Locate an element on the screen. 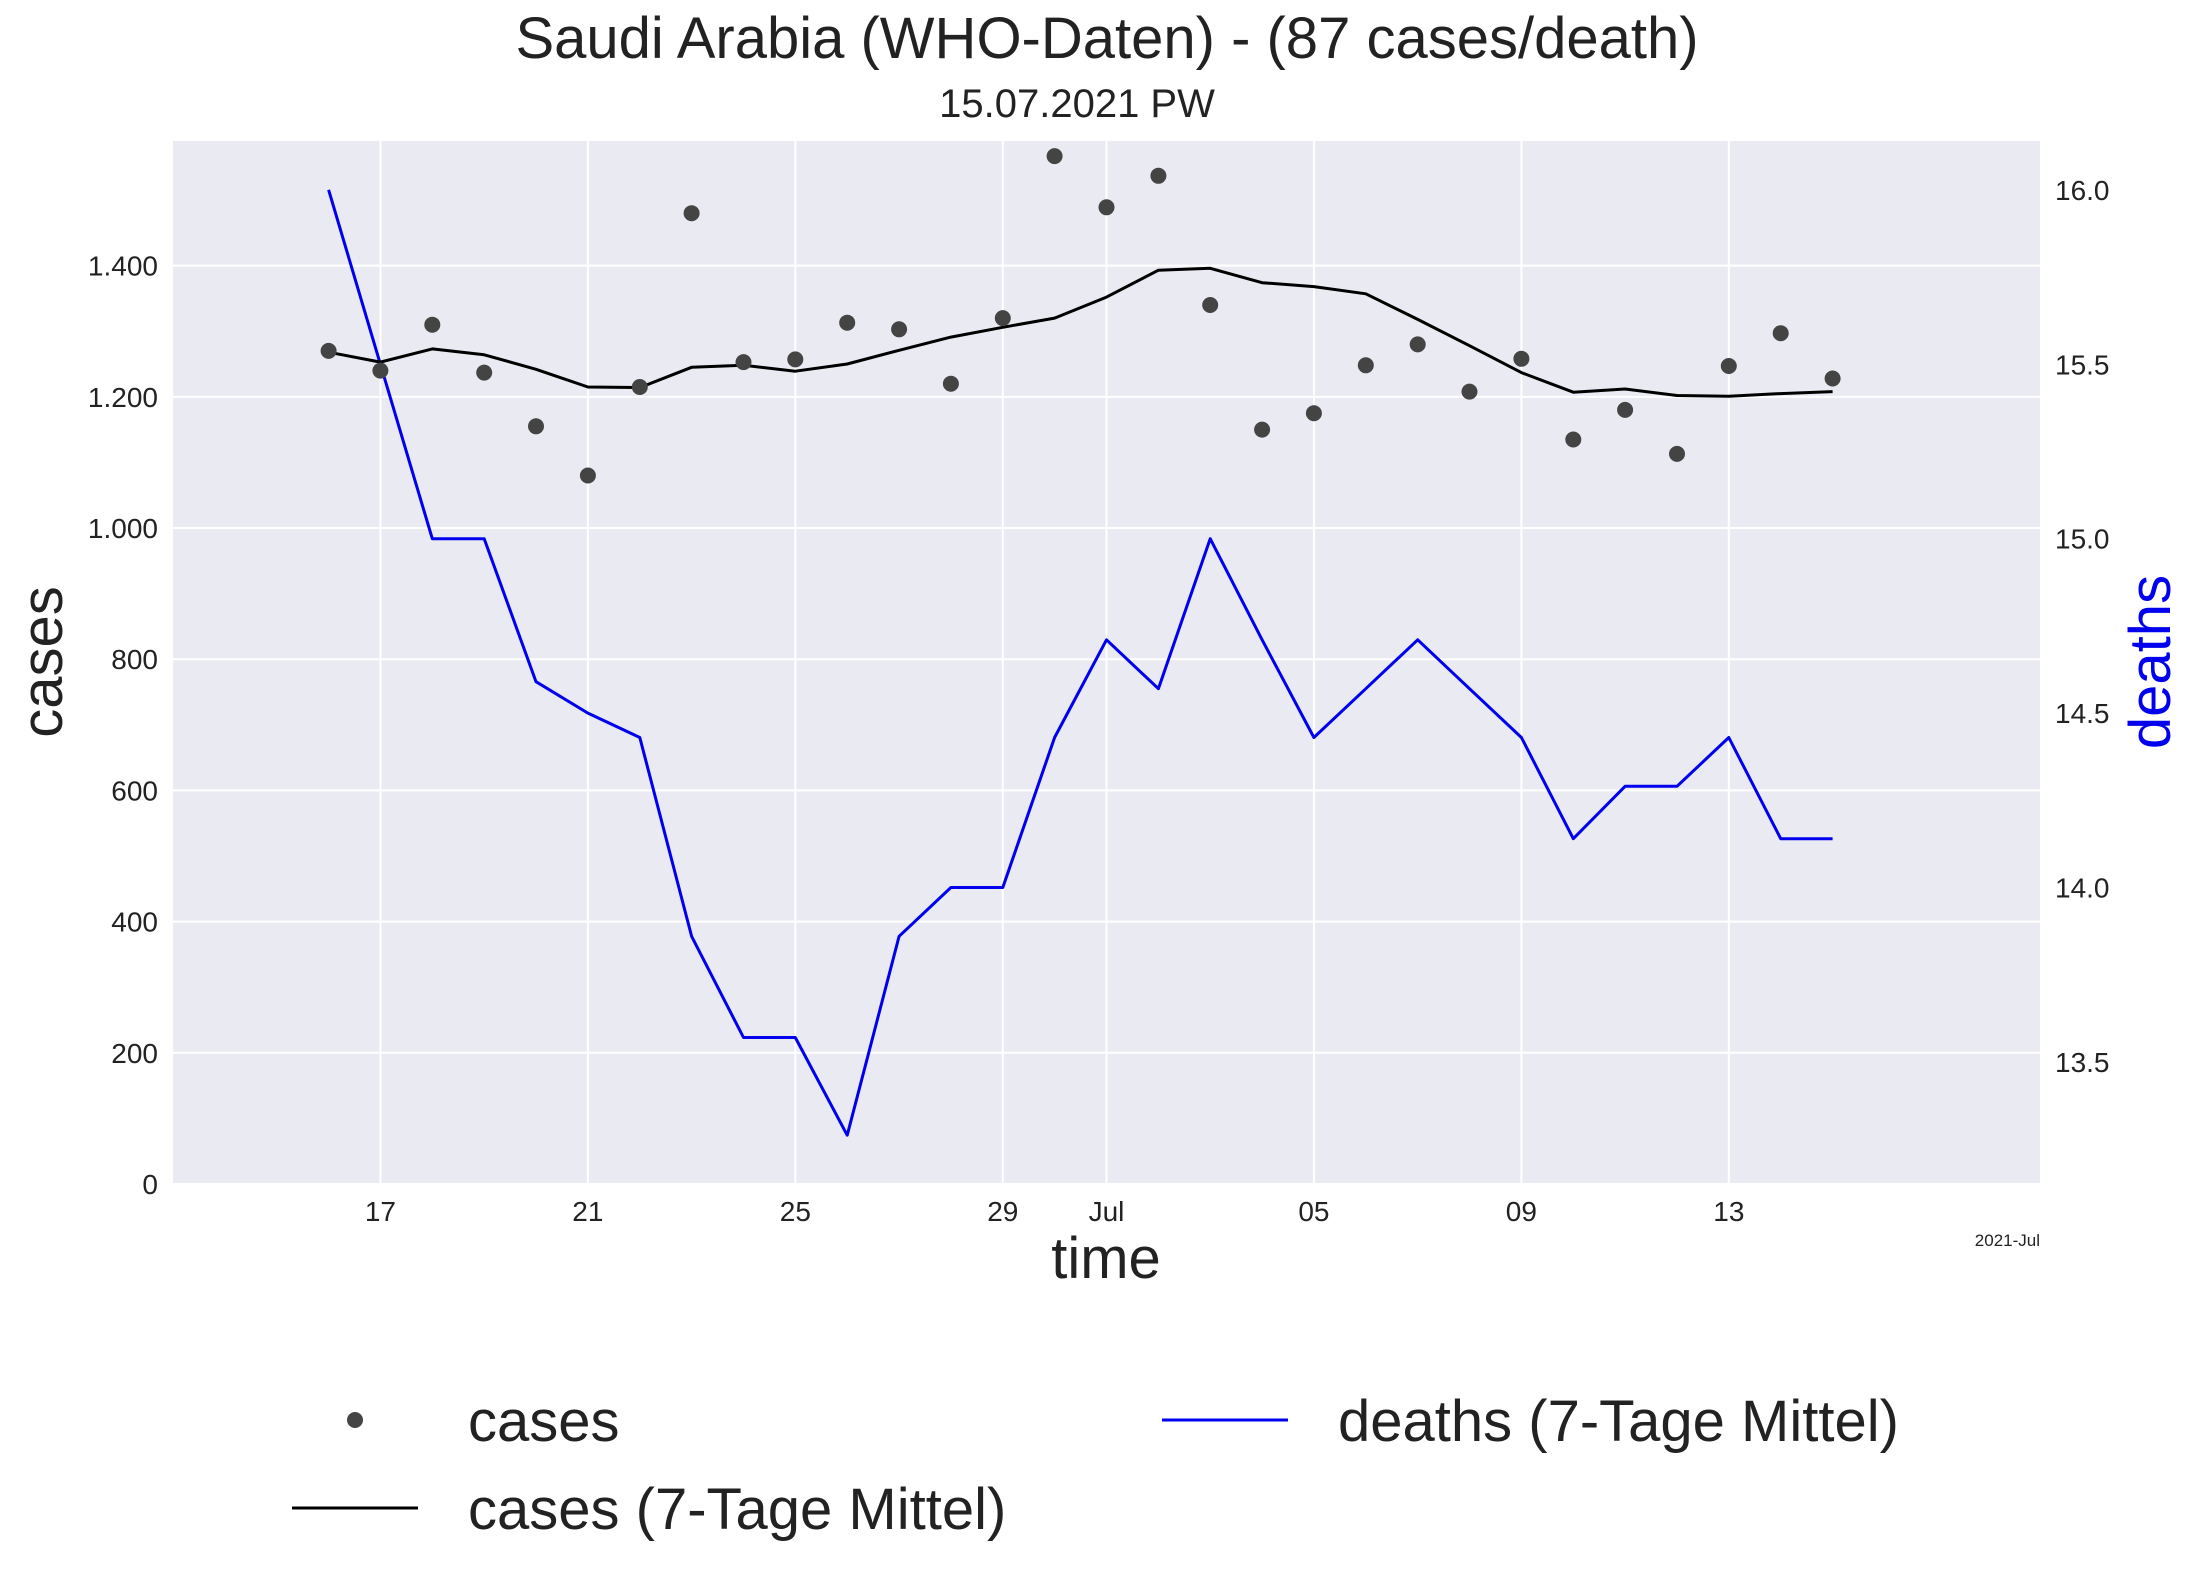  cases-mean-line is located at coordinates (1080, 332).